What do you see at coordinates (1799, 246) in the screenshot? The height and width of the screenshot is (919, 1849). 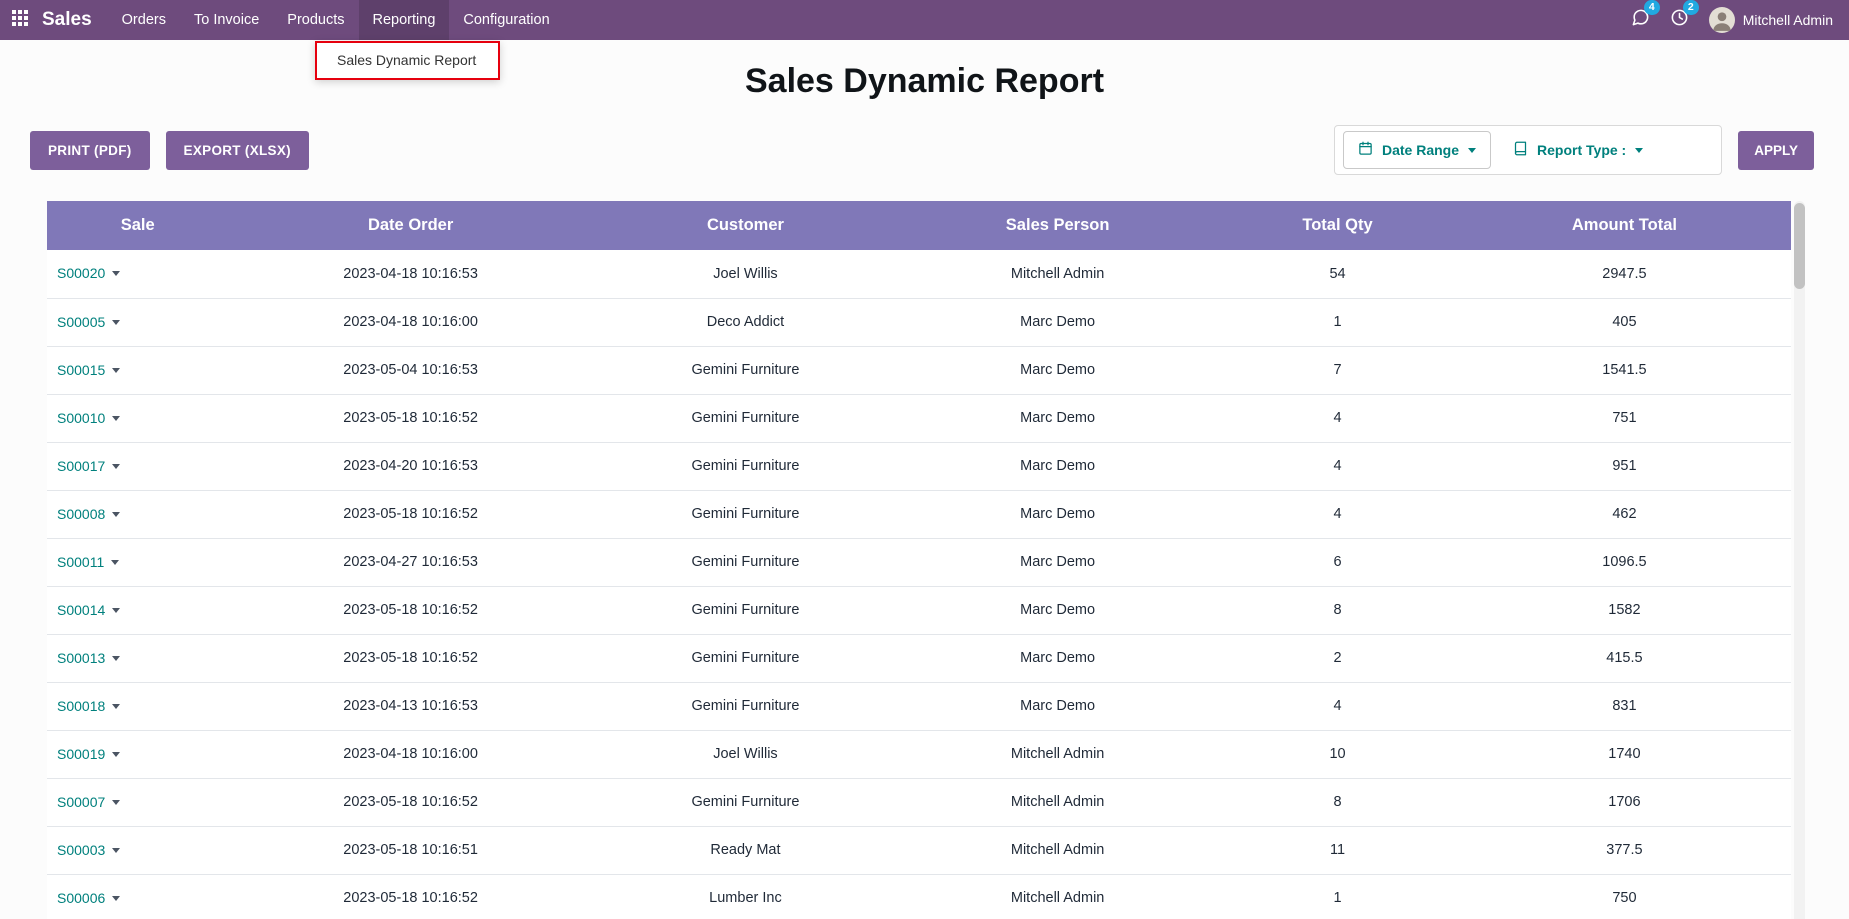 I see `scrollbar-thumb` at bounding box center [1799, 246].